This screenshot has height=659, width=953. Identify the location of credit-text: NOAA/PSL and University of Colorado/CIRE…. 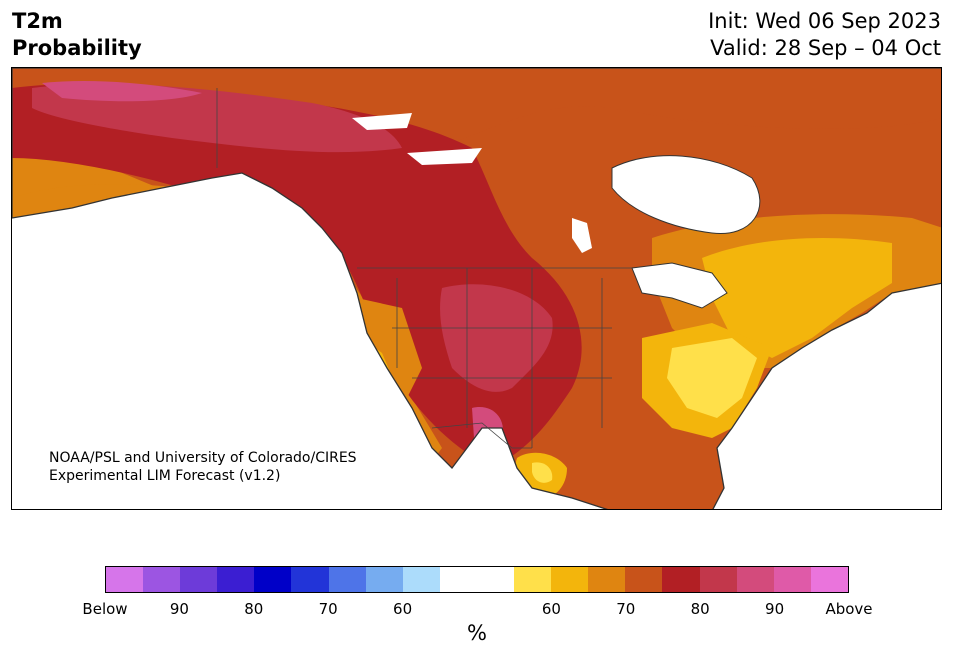
(203, 467).